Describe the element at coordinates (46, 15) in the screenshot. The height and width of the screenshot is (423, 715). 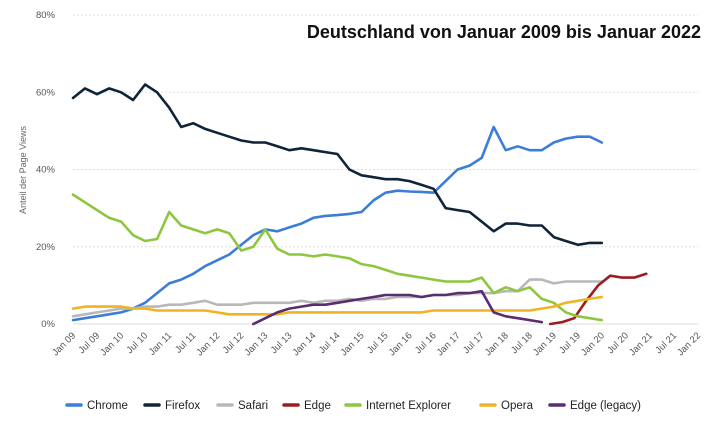
I see `y-tick-label: 80%` at that location.